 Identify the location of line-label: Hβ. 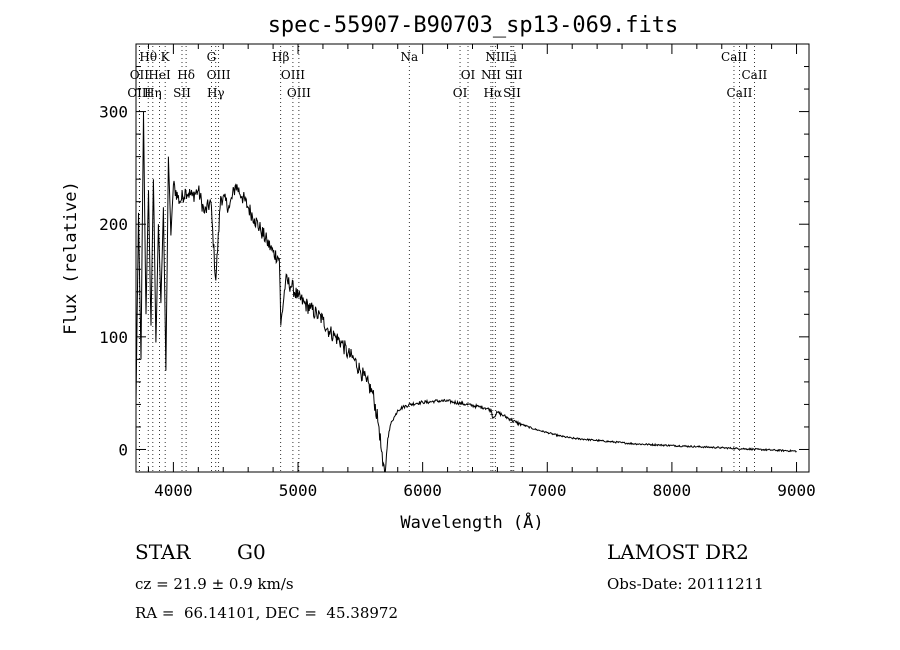
(280, 57).